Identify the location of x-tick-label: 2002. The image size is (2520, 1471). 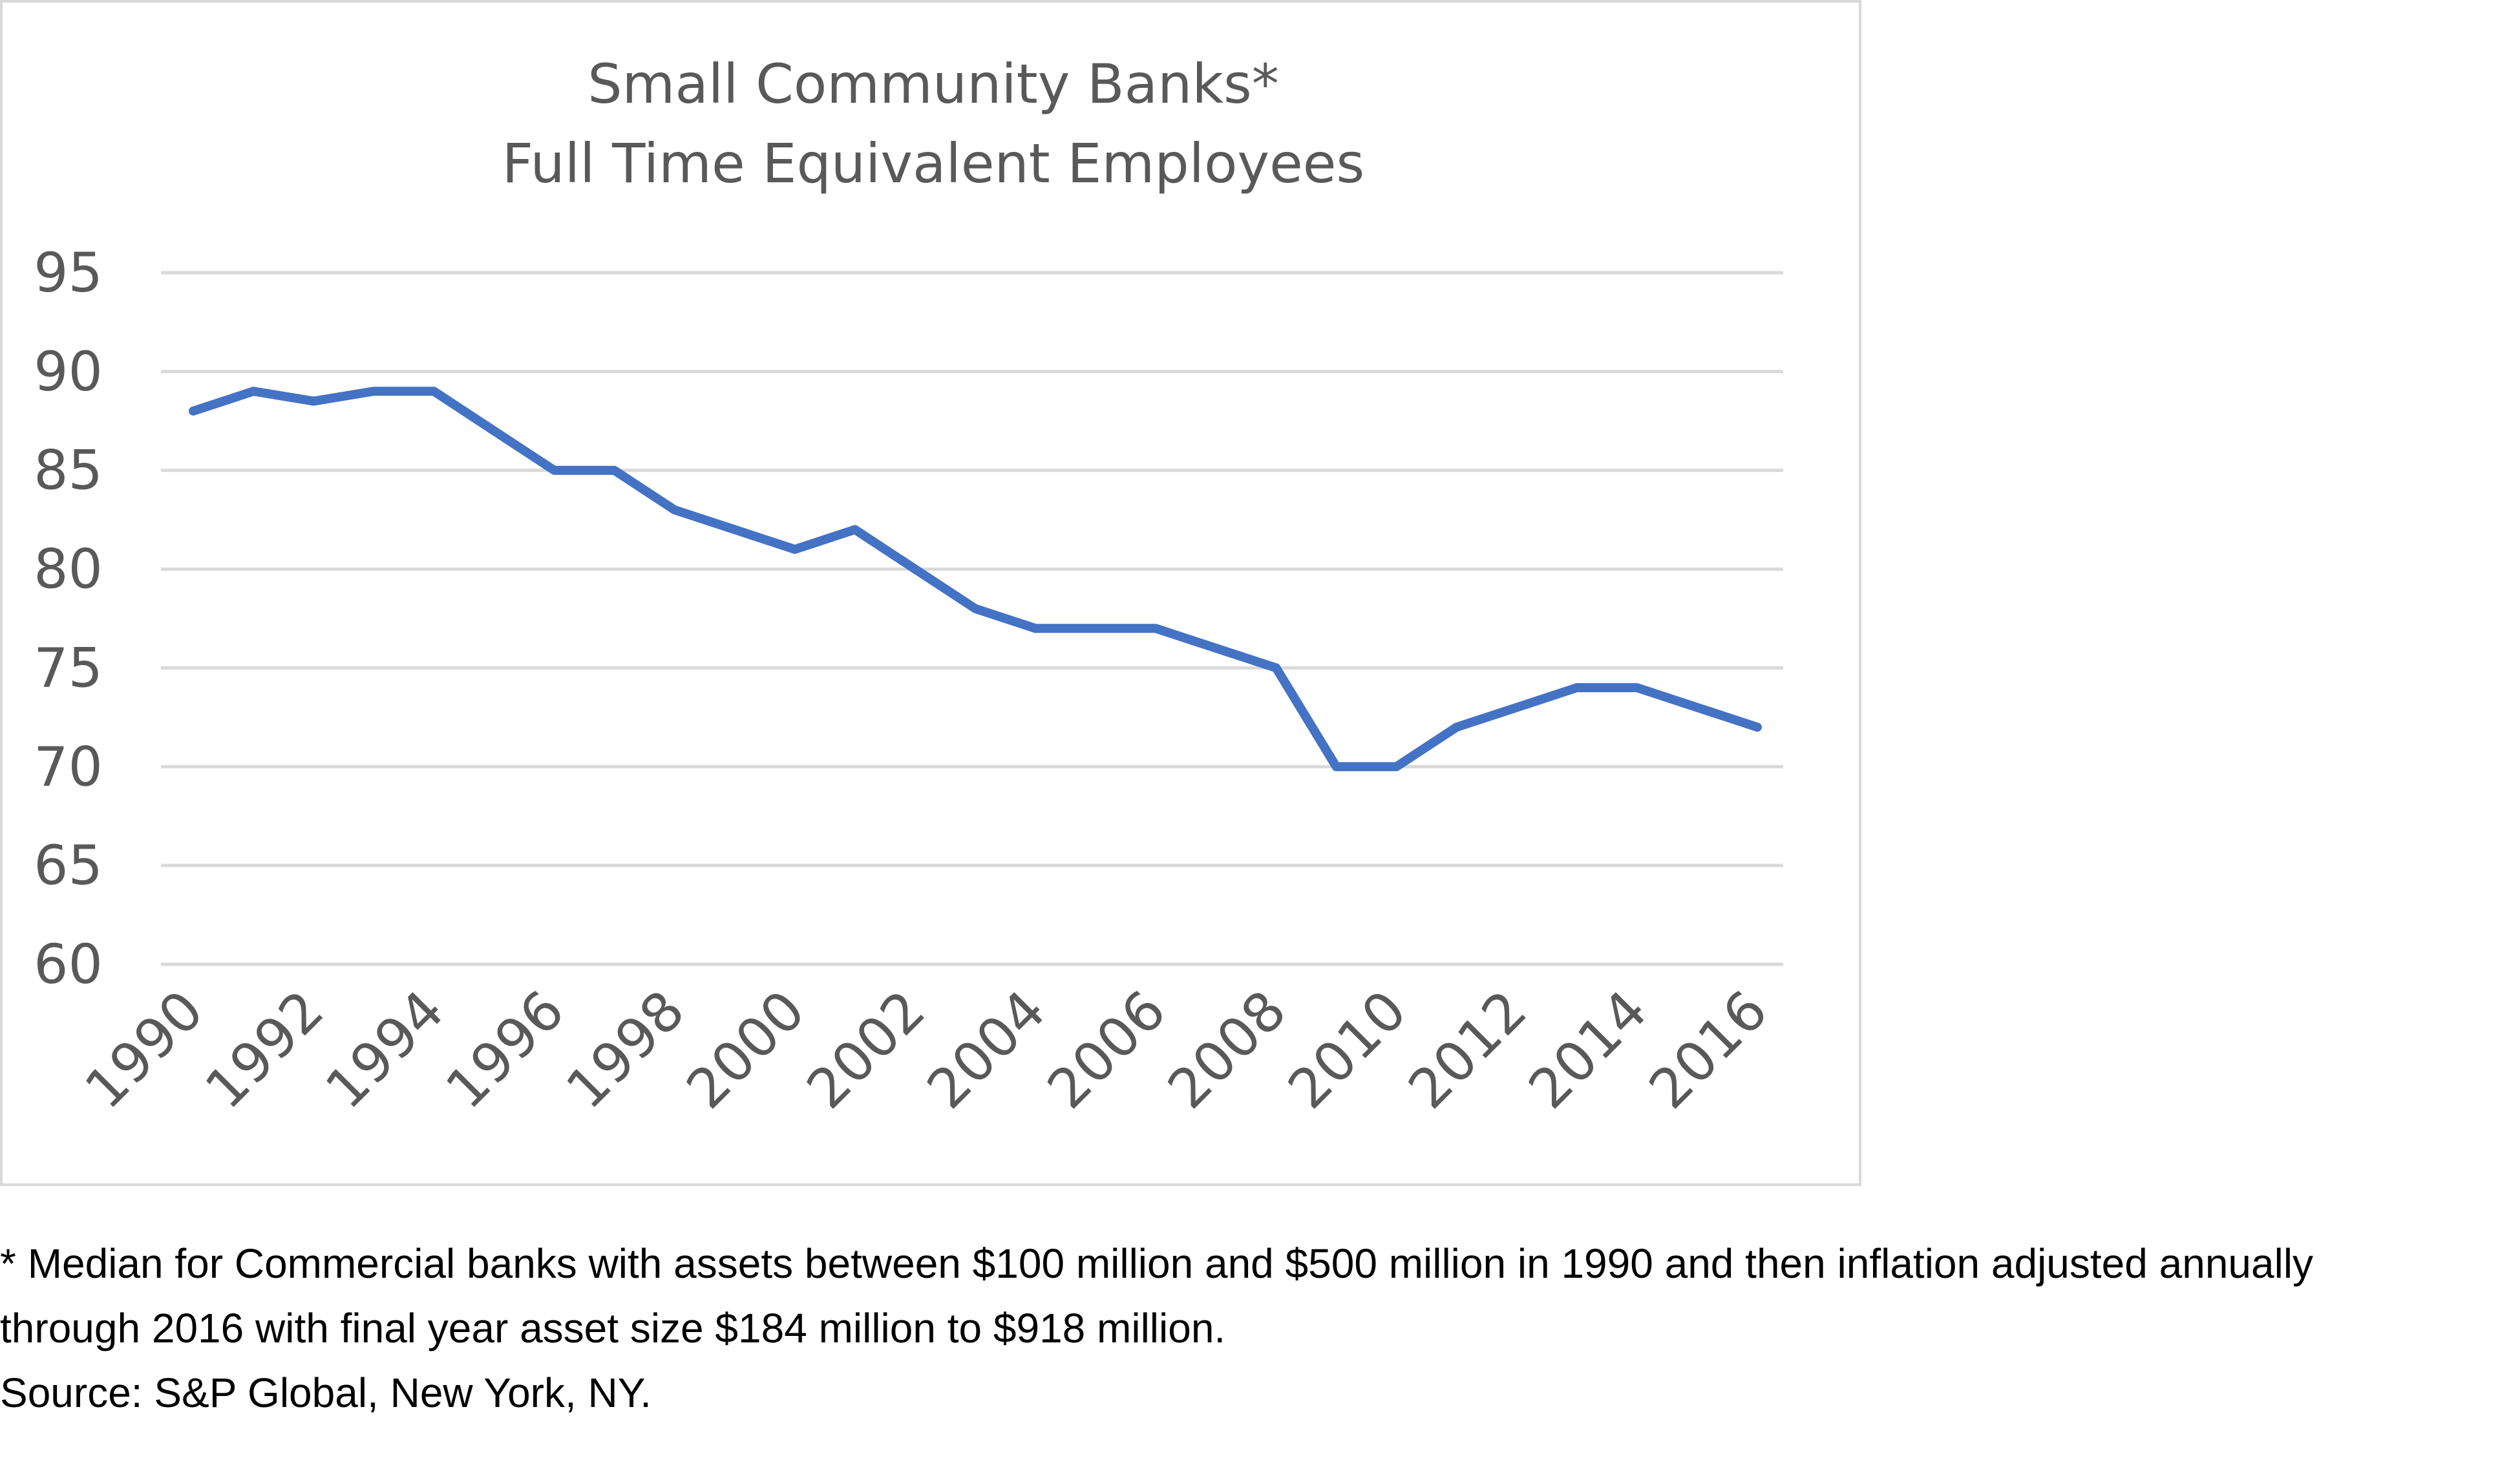
(866, 1050).